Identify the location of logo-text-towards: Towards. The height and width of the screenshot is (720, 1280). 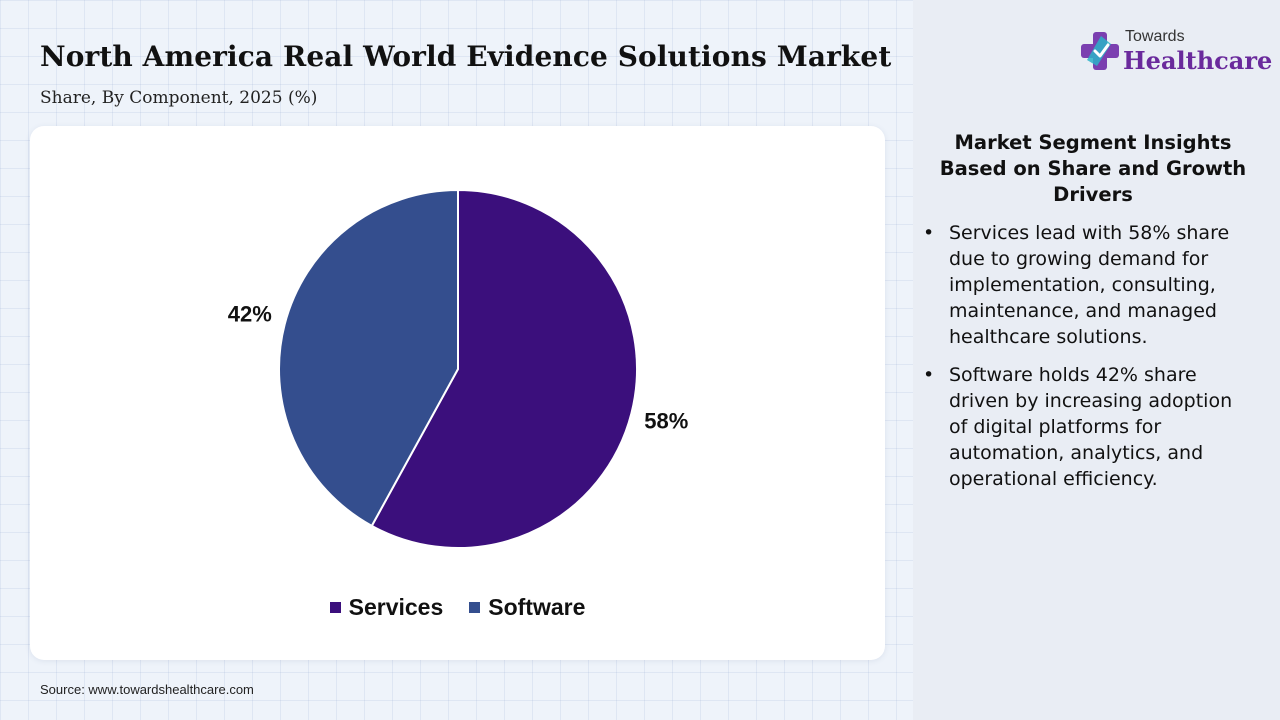
(1155, 36).